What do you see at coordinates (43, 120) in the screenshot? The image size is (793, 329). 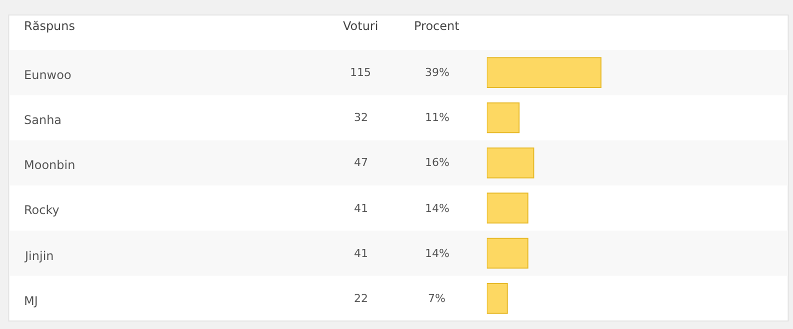 I see `y-tick-label: Sanha` at bounding box center [43, 120].